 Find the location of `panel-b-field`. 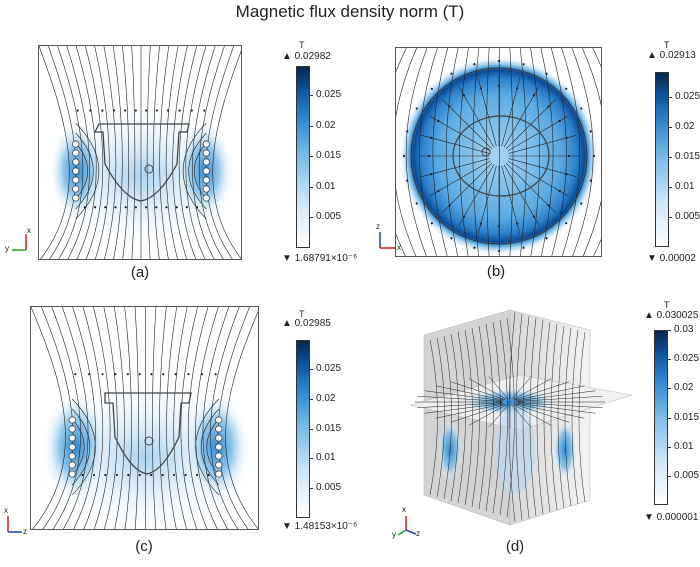

panel-b-field is located at coordinates (498, 152).